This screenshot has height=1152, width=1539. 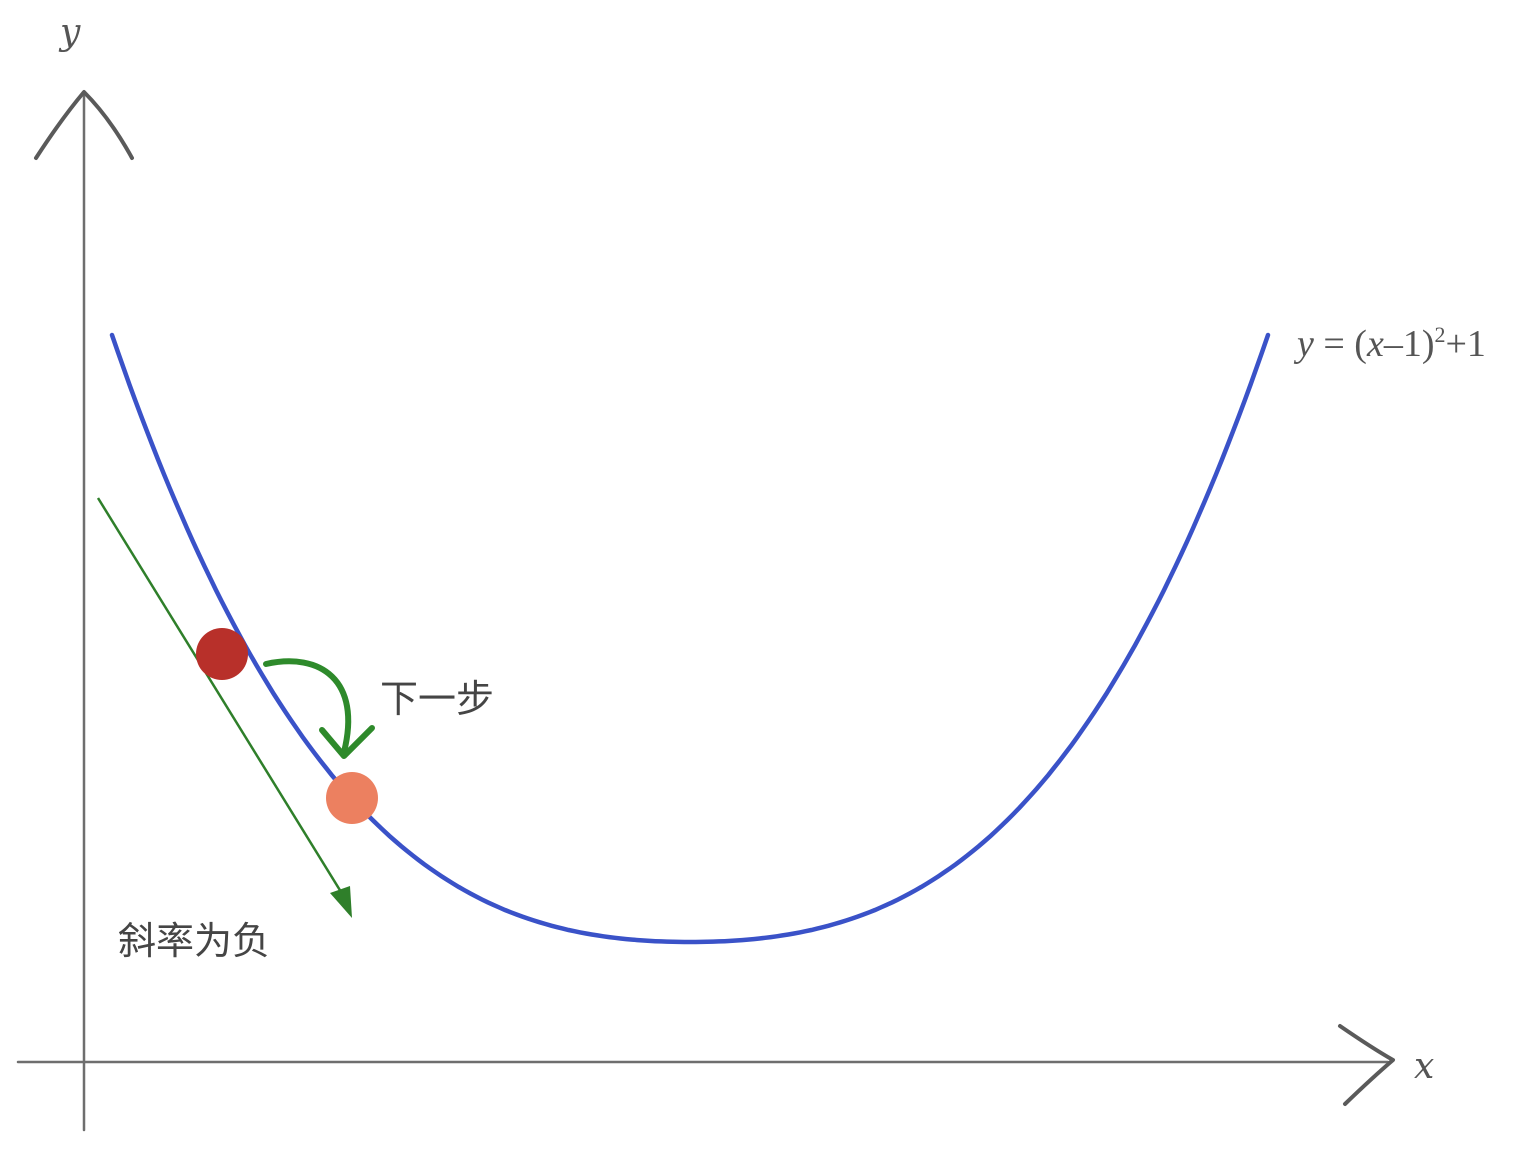 I want to click on equation-y: y, so click(x=1303, y=344).